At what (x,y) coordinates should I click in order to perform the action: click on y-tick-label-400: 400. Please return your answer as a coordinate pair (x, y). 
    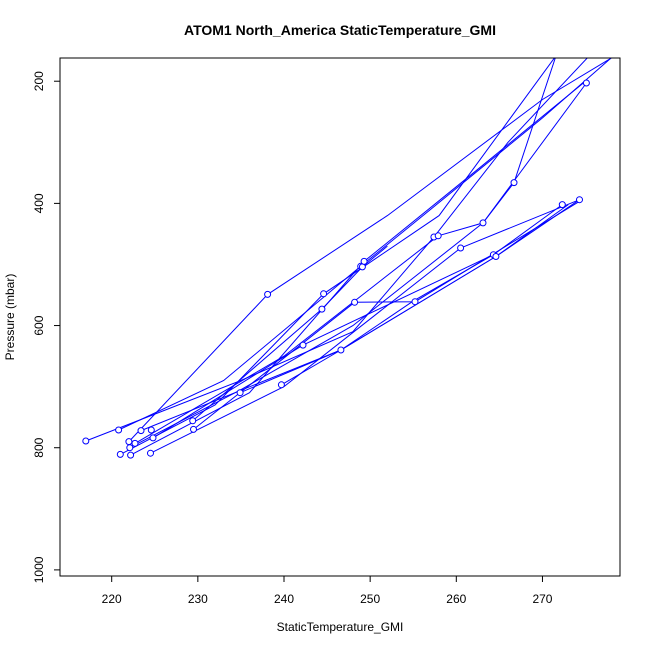
    Looking at the image, I should click on (39, 203).